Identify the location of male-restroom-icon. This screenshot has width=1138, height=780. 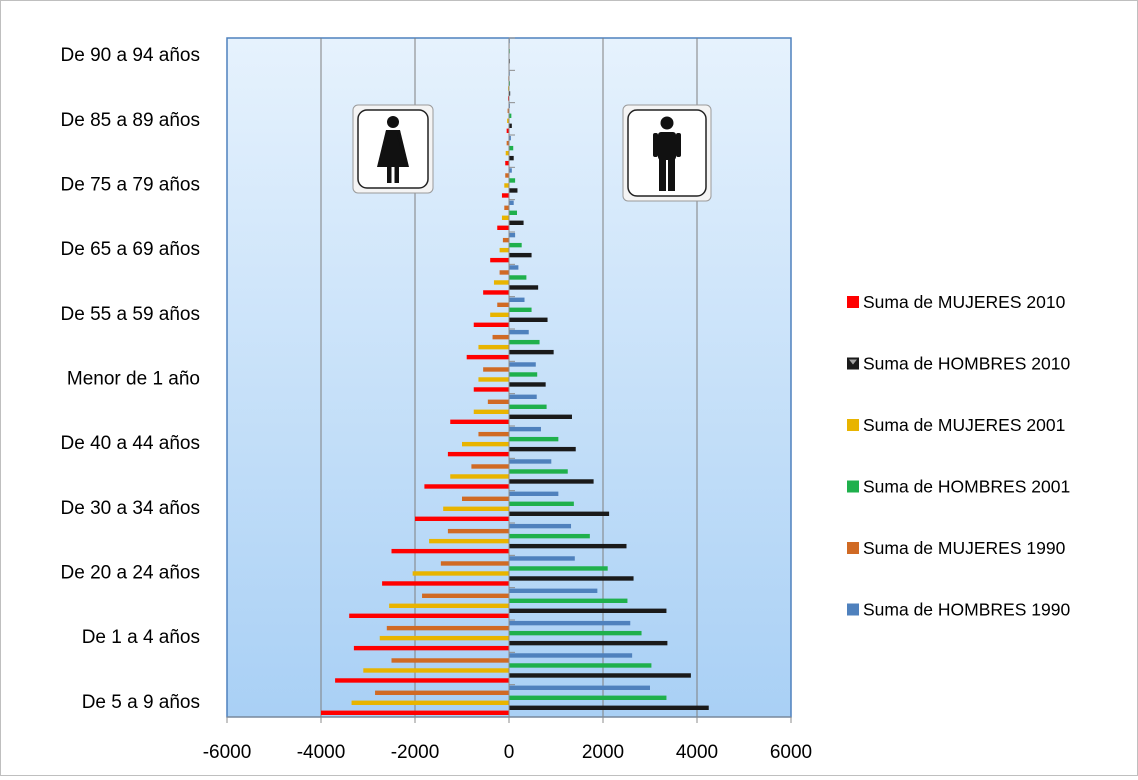
(667, 153).